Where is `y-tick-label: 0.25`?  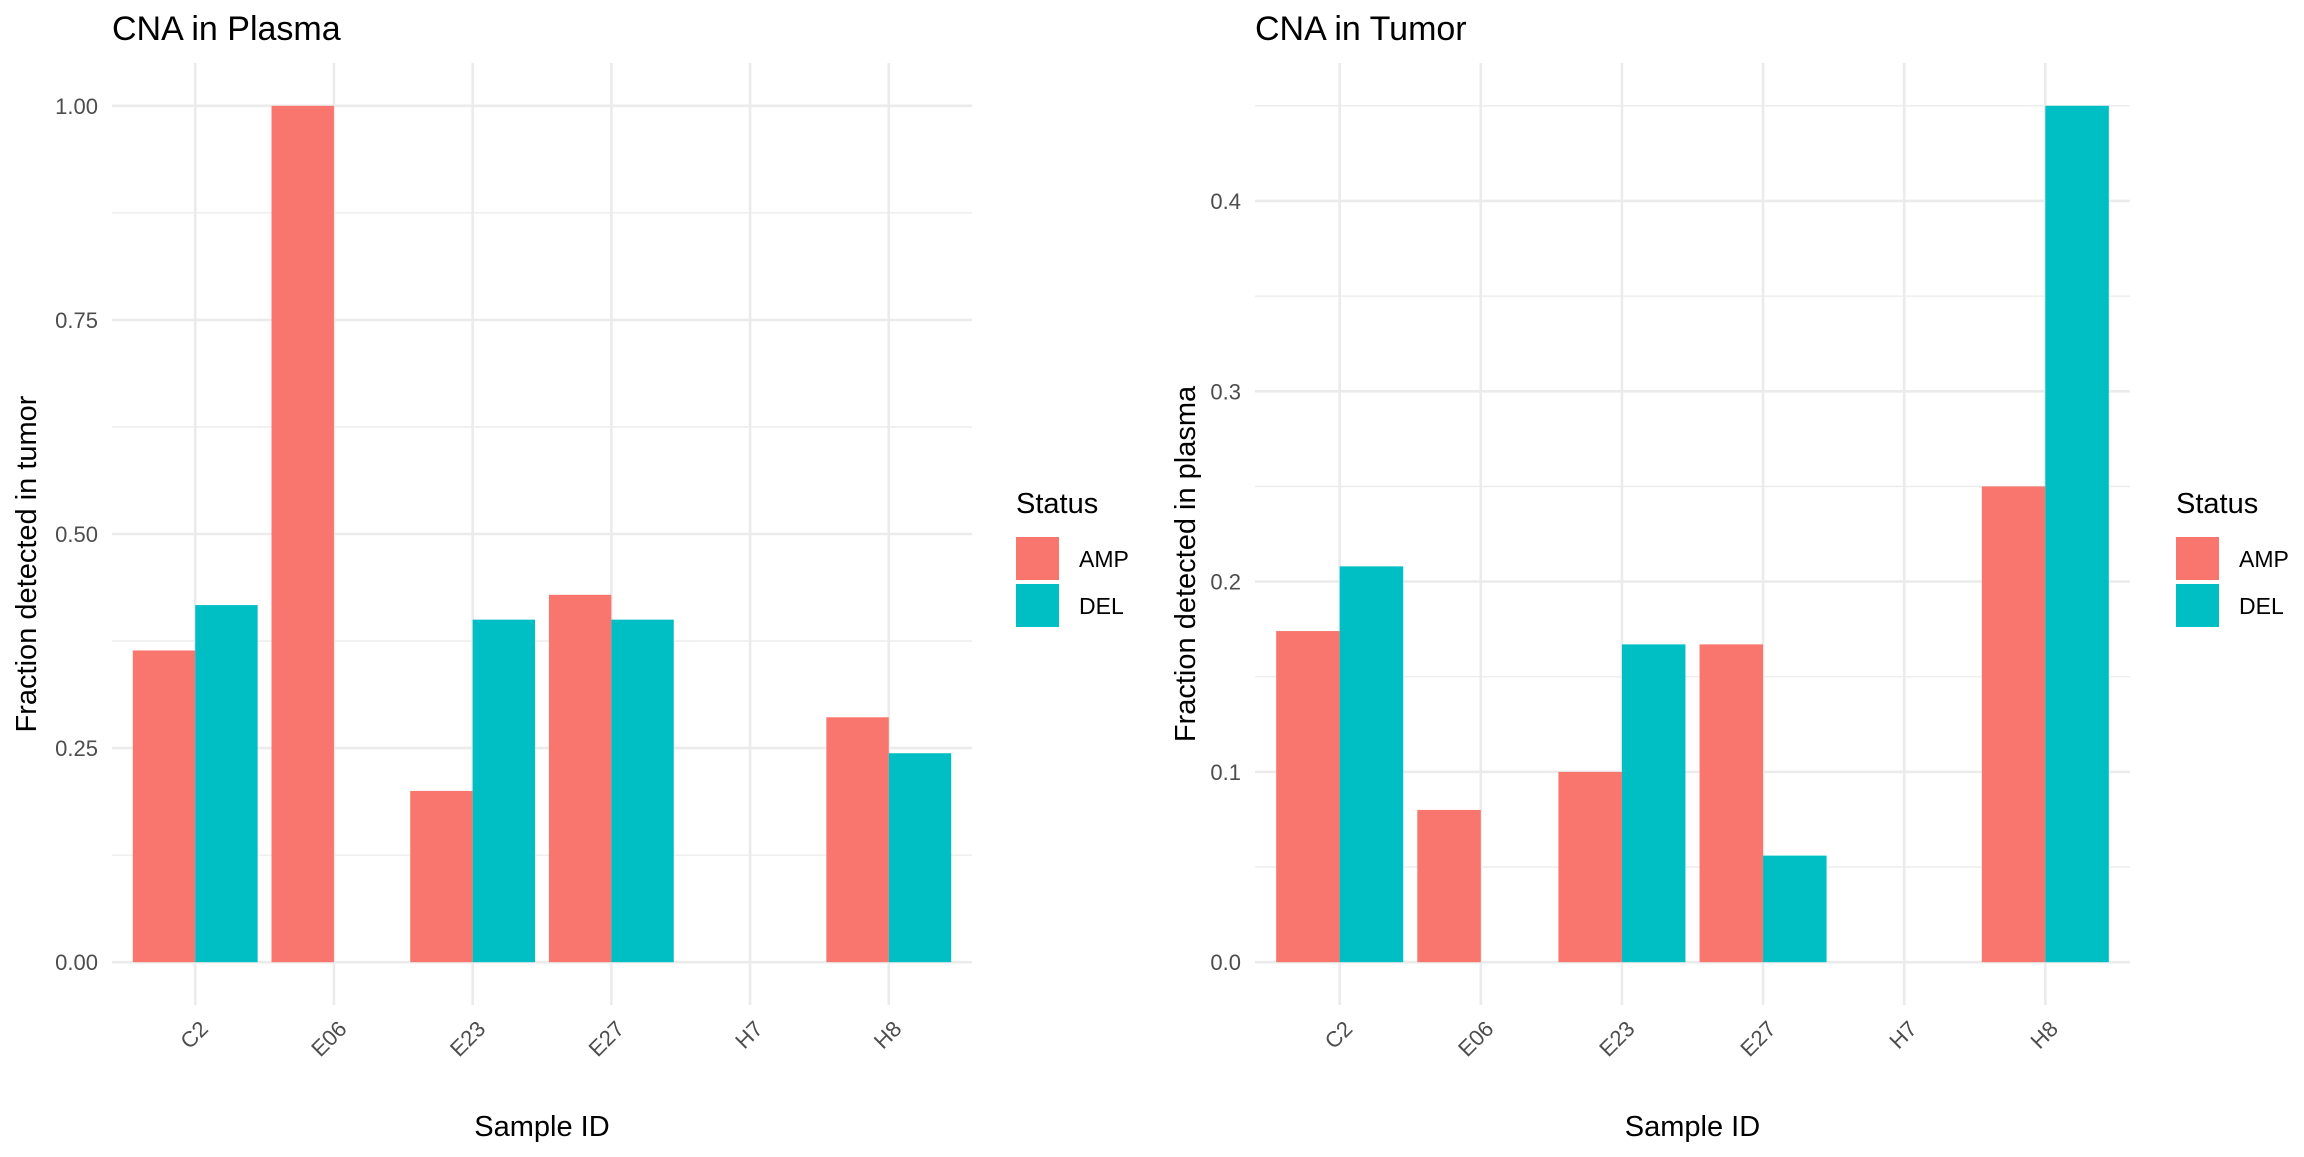 y-tick-label: 0.25 is located at coordinates (76, 748).